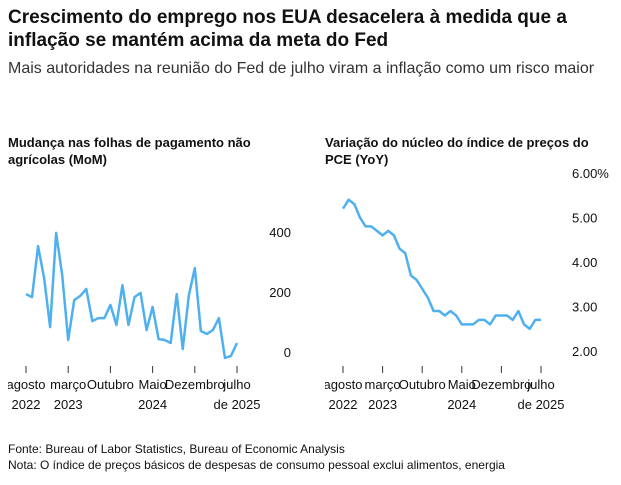  What do you see at coordinates (287, 352) in the screenshot?
I see `y-tick-label: 0` at bounding box center [287, 352].